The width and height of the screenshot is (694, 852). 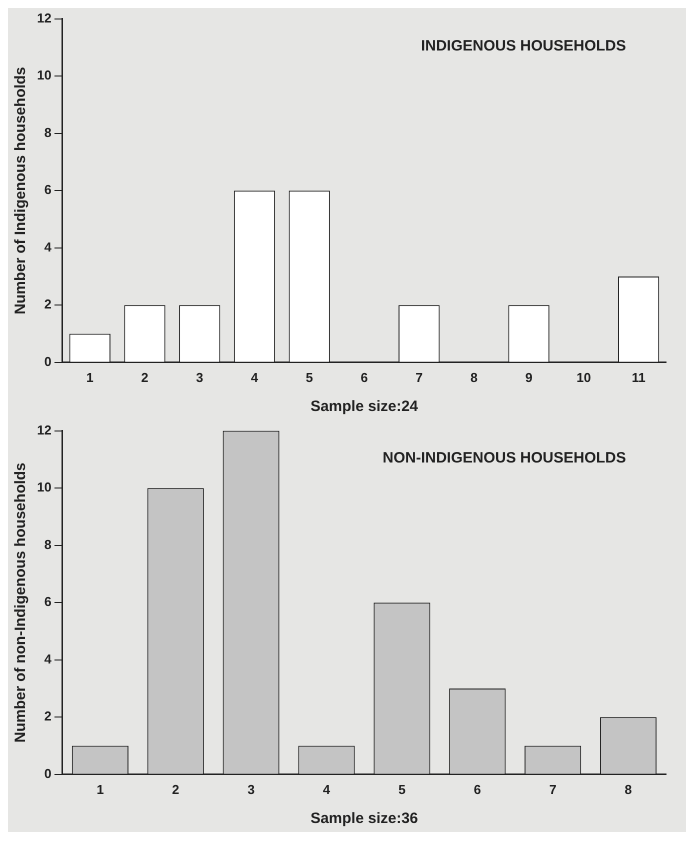 What do you see at coordinates (583, 377) in the screenshot?
I see `x-tick-label: 10` at bounding box center [583, 377].